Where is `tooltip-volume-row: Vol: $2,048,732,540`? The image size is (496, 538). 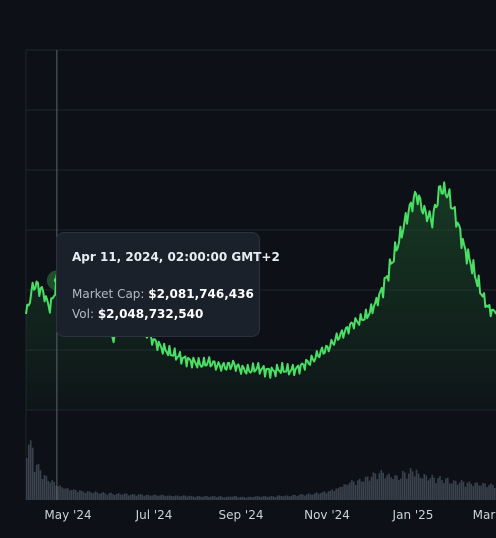 tooltip-volume-row: Vol: $2,048,732,540 is located at coordinates (158, 314).